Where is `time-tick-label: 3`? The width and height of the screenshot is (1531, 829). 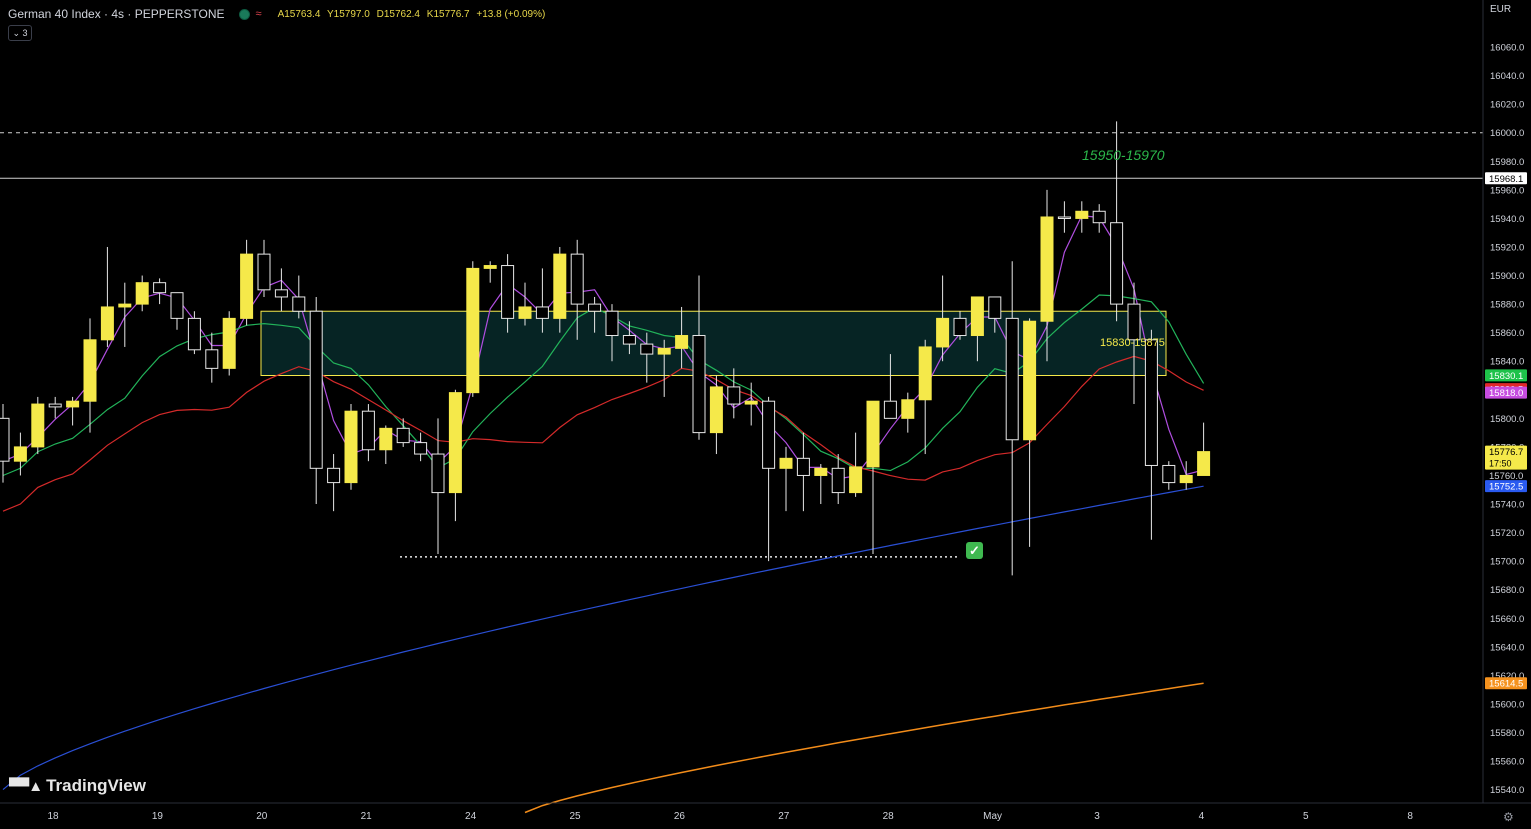 time-tick-label: 3 is located at coordinates (1097, 816).